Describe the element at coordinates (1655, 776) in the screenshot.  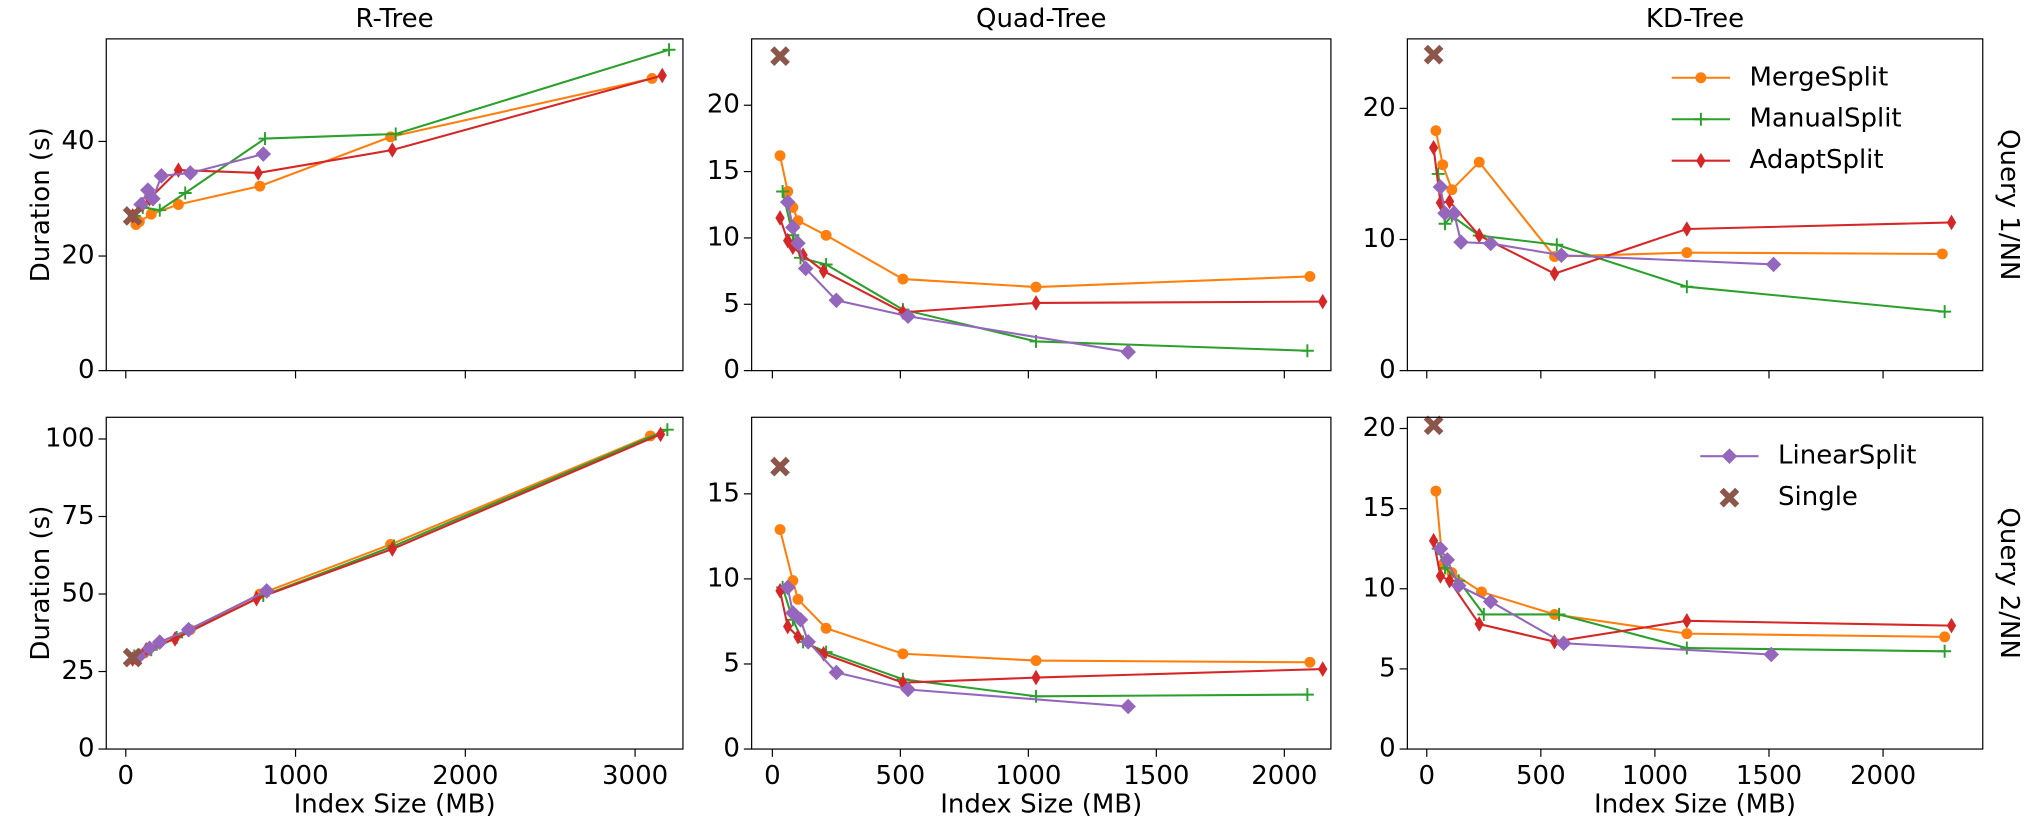
I see `x-tick-label: 1000` at that location.